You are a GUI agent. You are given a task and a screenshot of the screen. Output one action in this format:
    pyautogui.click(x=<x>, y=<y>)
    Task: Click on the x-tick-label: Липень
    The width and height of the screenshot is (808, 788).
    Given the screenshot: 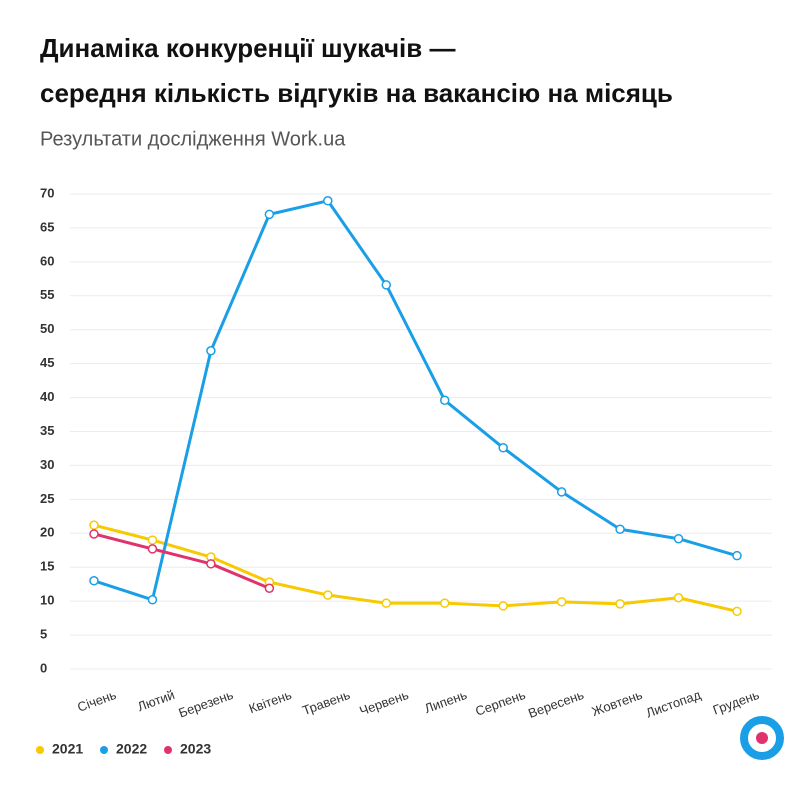 What is the action you would take?
    pyautogui.click(x=445, y=701)
    